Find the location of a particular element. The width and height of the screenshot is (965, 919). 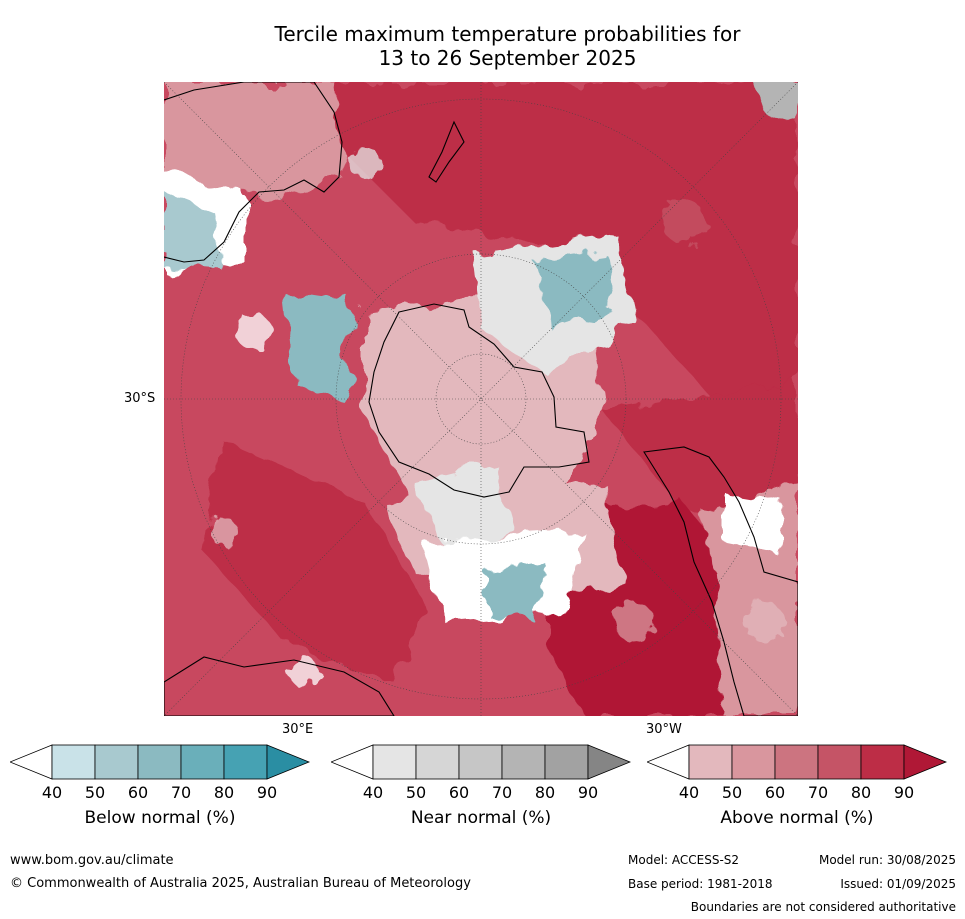

antarctica-outline is located at coordinates (479, 400).